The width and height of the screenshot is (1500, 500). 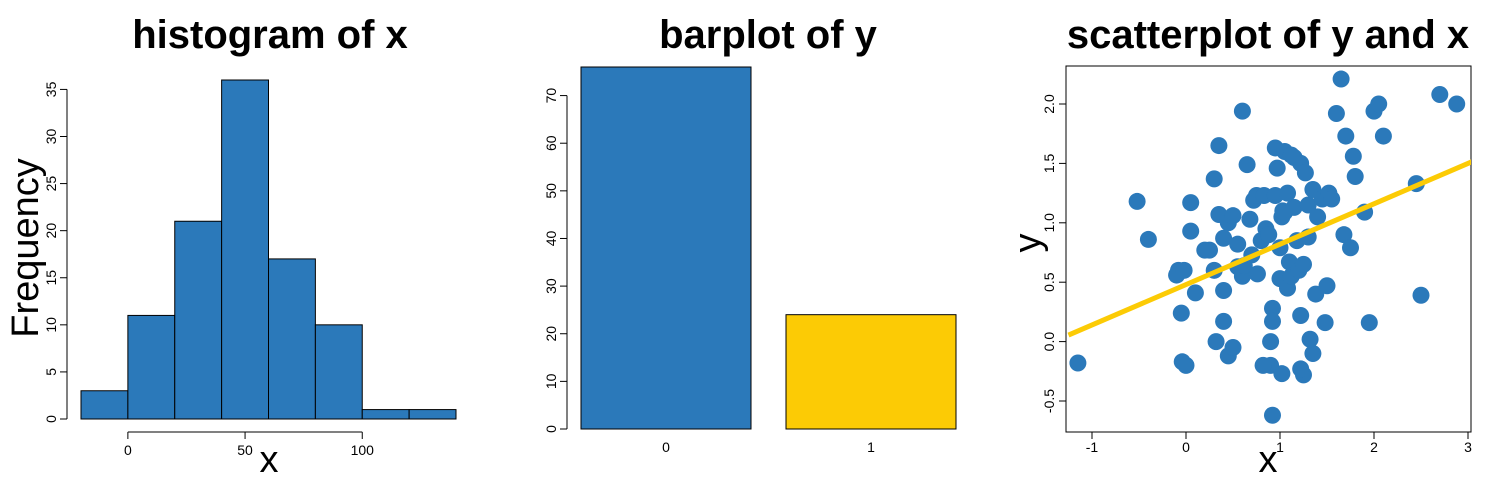 I want to click on scatter-y-tick-label: 0.0, so click(x=1049, y=342).